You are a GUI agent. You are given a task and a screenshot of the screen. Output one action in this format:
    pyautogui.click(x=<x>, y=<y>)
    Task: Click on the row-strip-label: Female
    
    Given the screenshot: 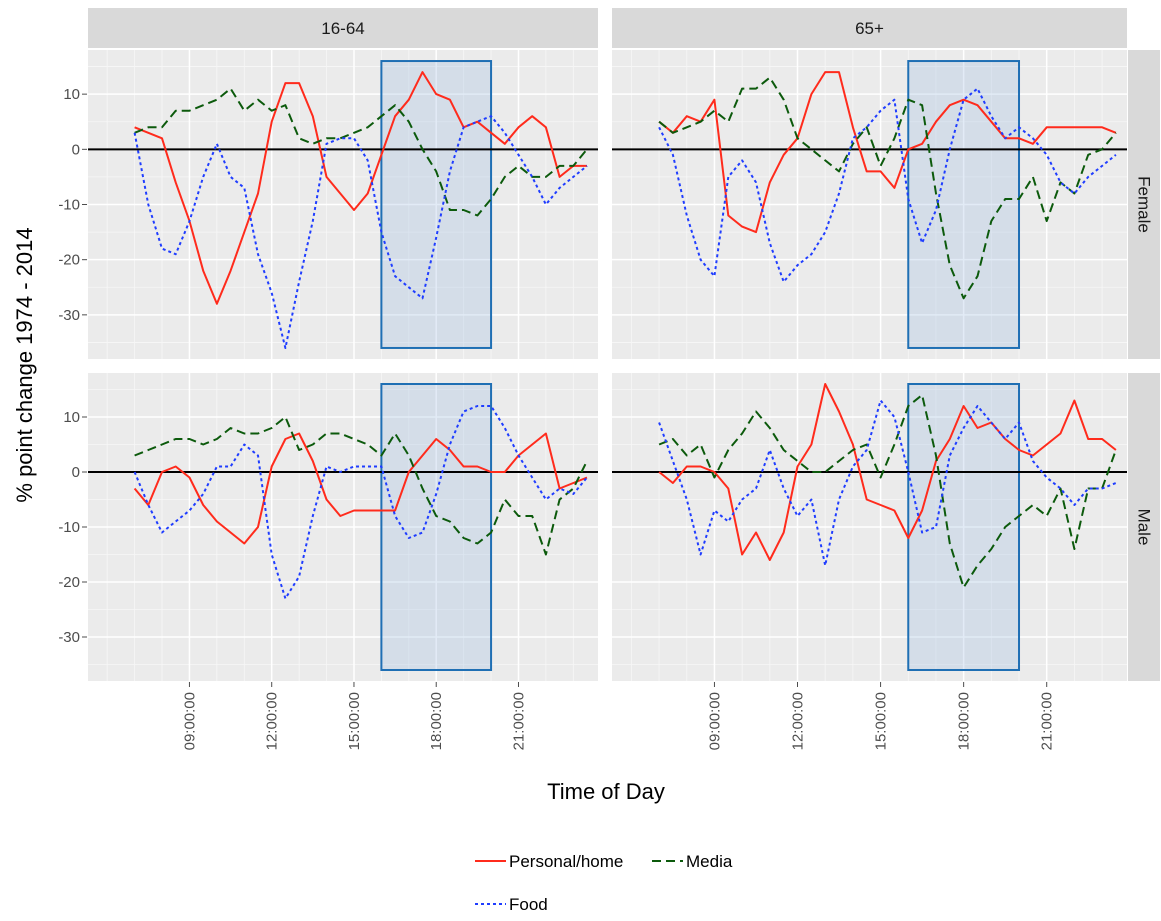 What is the action you would take?
    pyautogui.click(x=1144, y=204)
    